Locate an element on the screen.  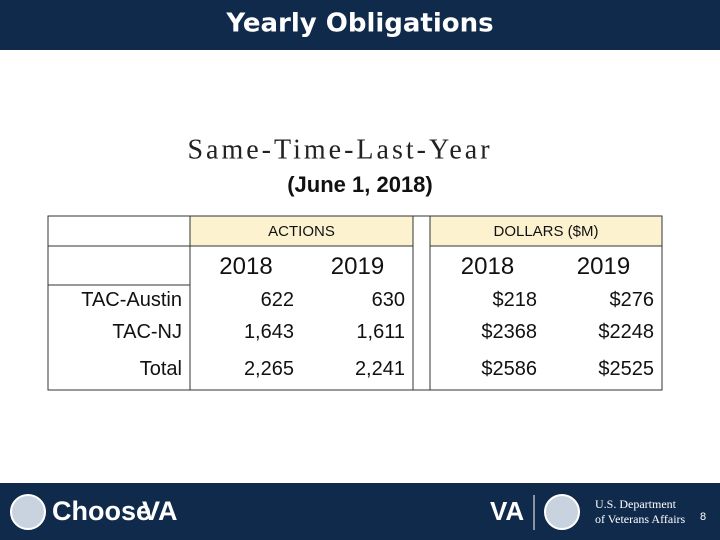
group-header: DOLLARS ($M) is located at coordinates (545, 231).